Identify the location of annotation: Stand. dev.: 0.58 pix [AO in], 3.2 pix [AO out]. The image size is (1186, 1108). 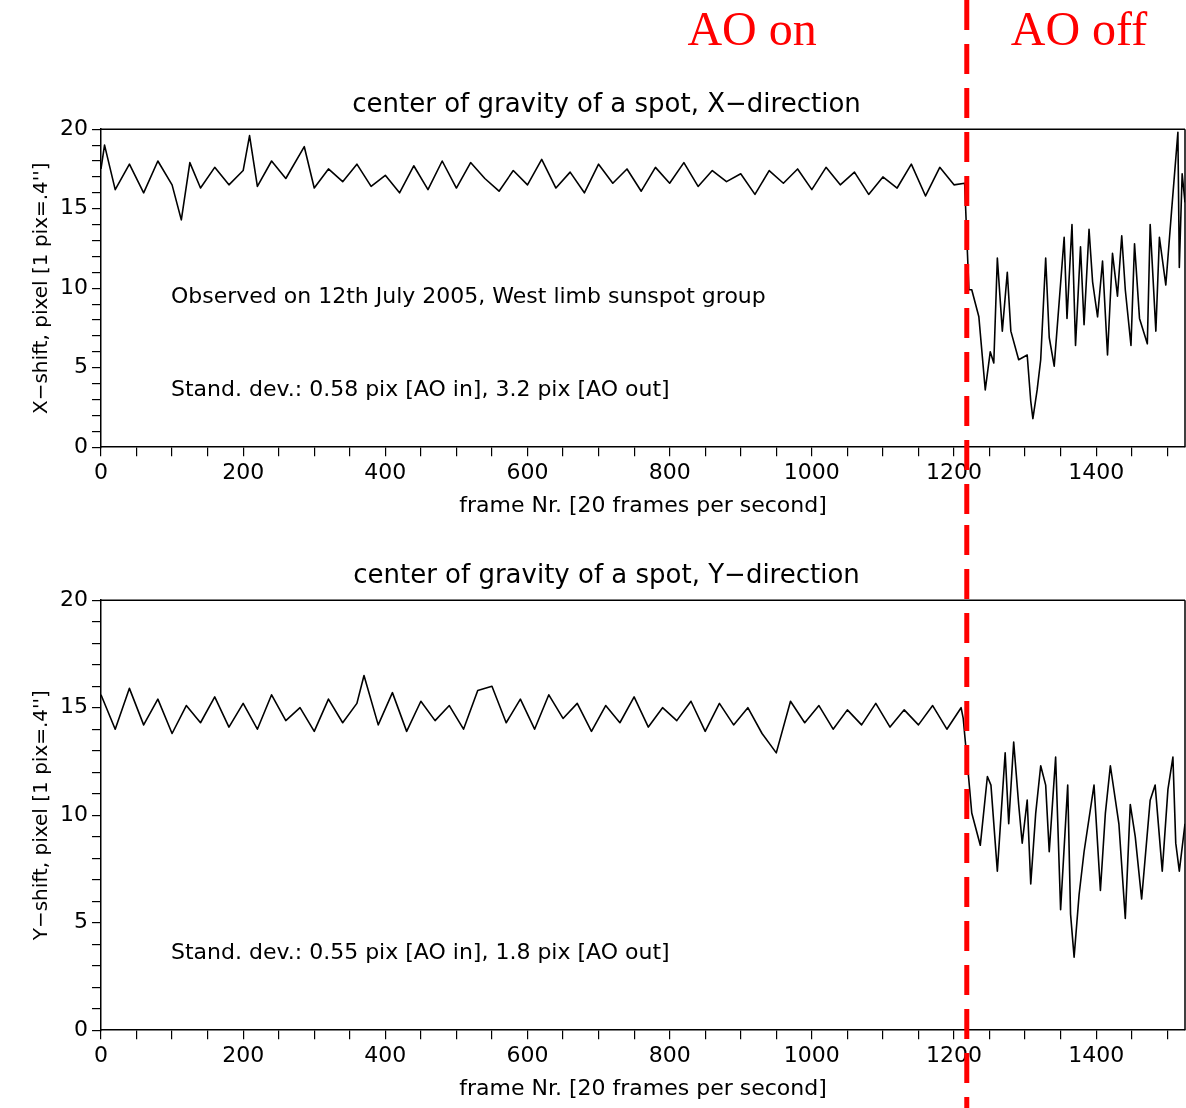
(420, 388).